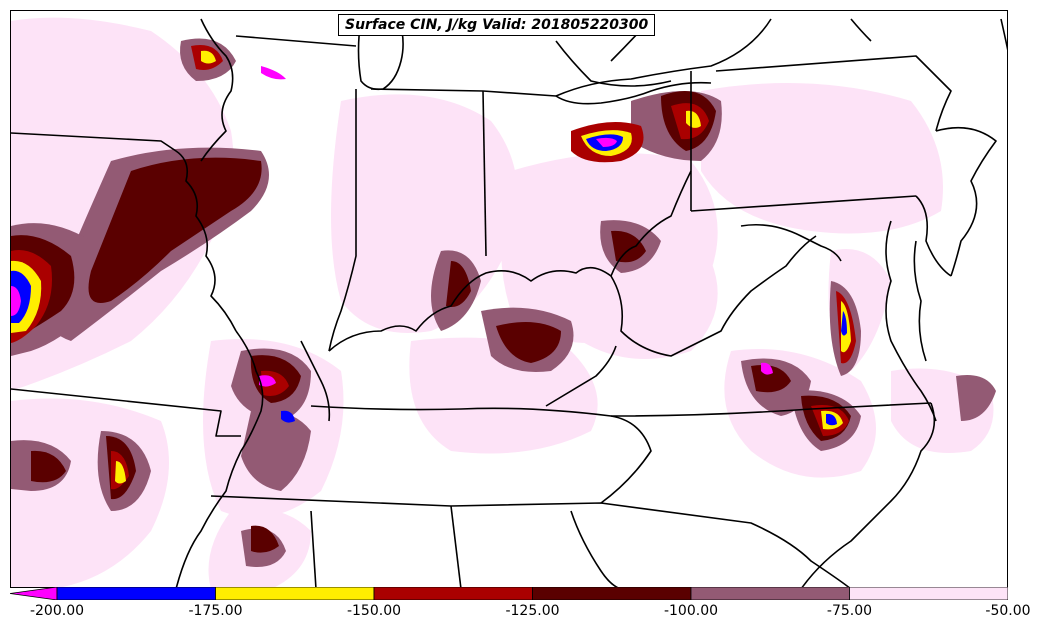 The width and height of the screenshot is (1044, 633). Describe the element at coordinates (374, 611) in the screenshot. I see `colorbar-tick-label: -150.00` at that location.